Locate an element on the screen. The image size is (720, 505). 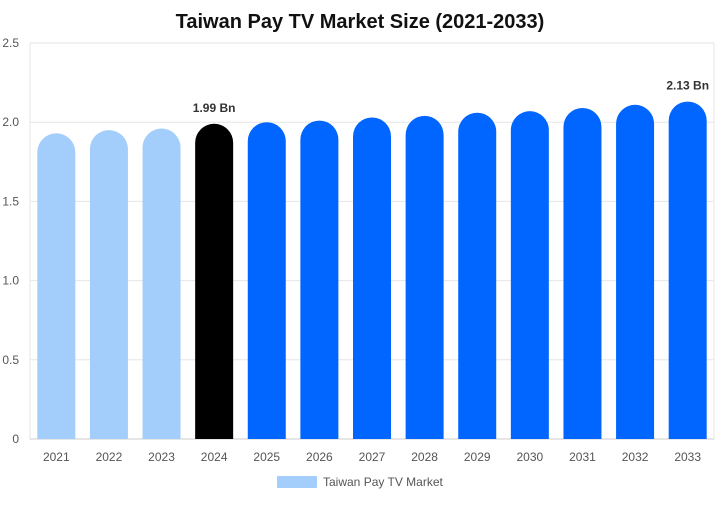
x-tick-label: 2022 is located at coordinates (109, 457).